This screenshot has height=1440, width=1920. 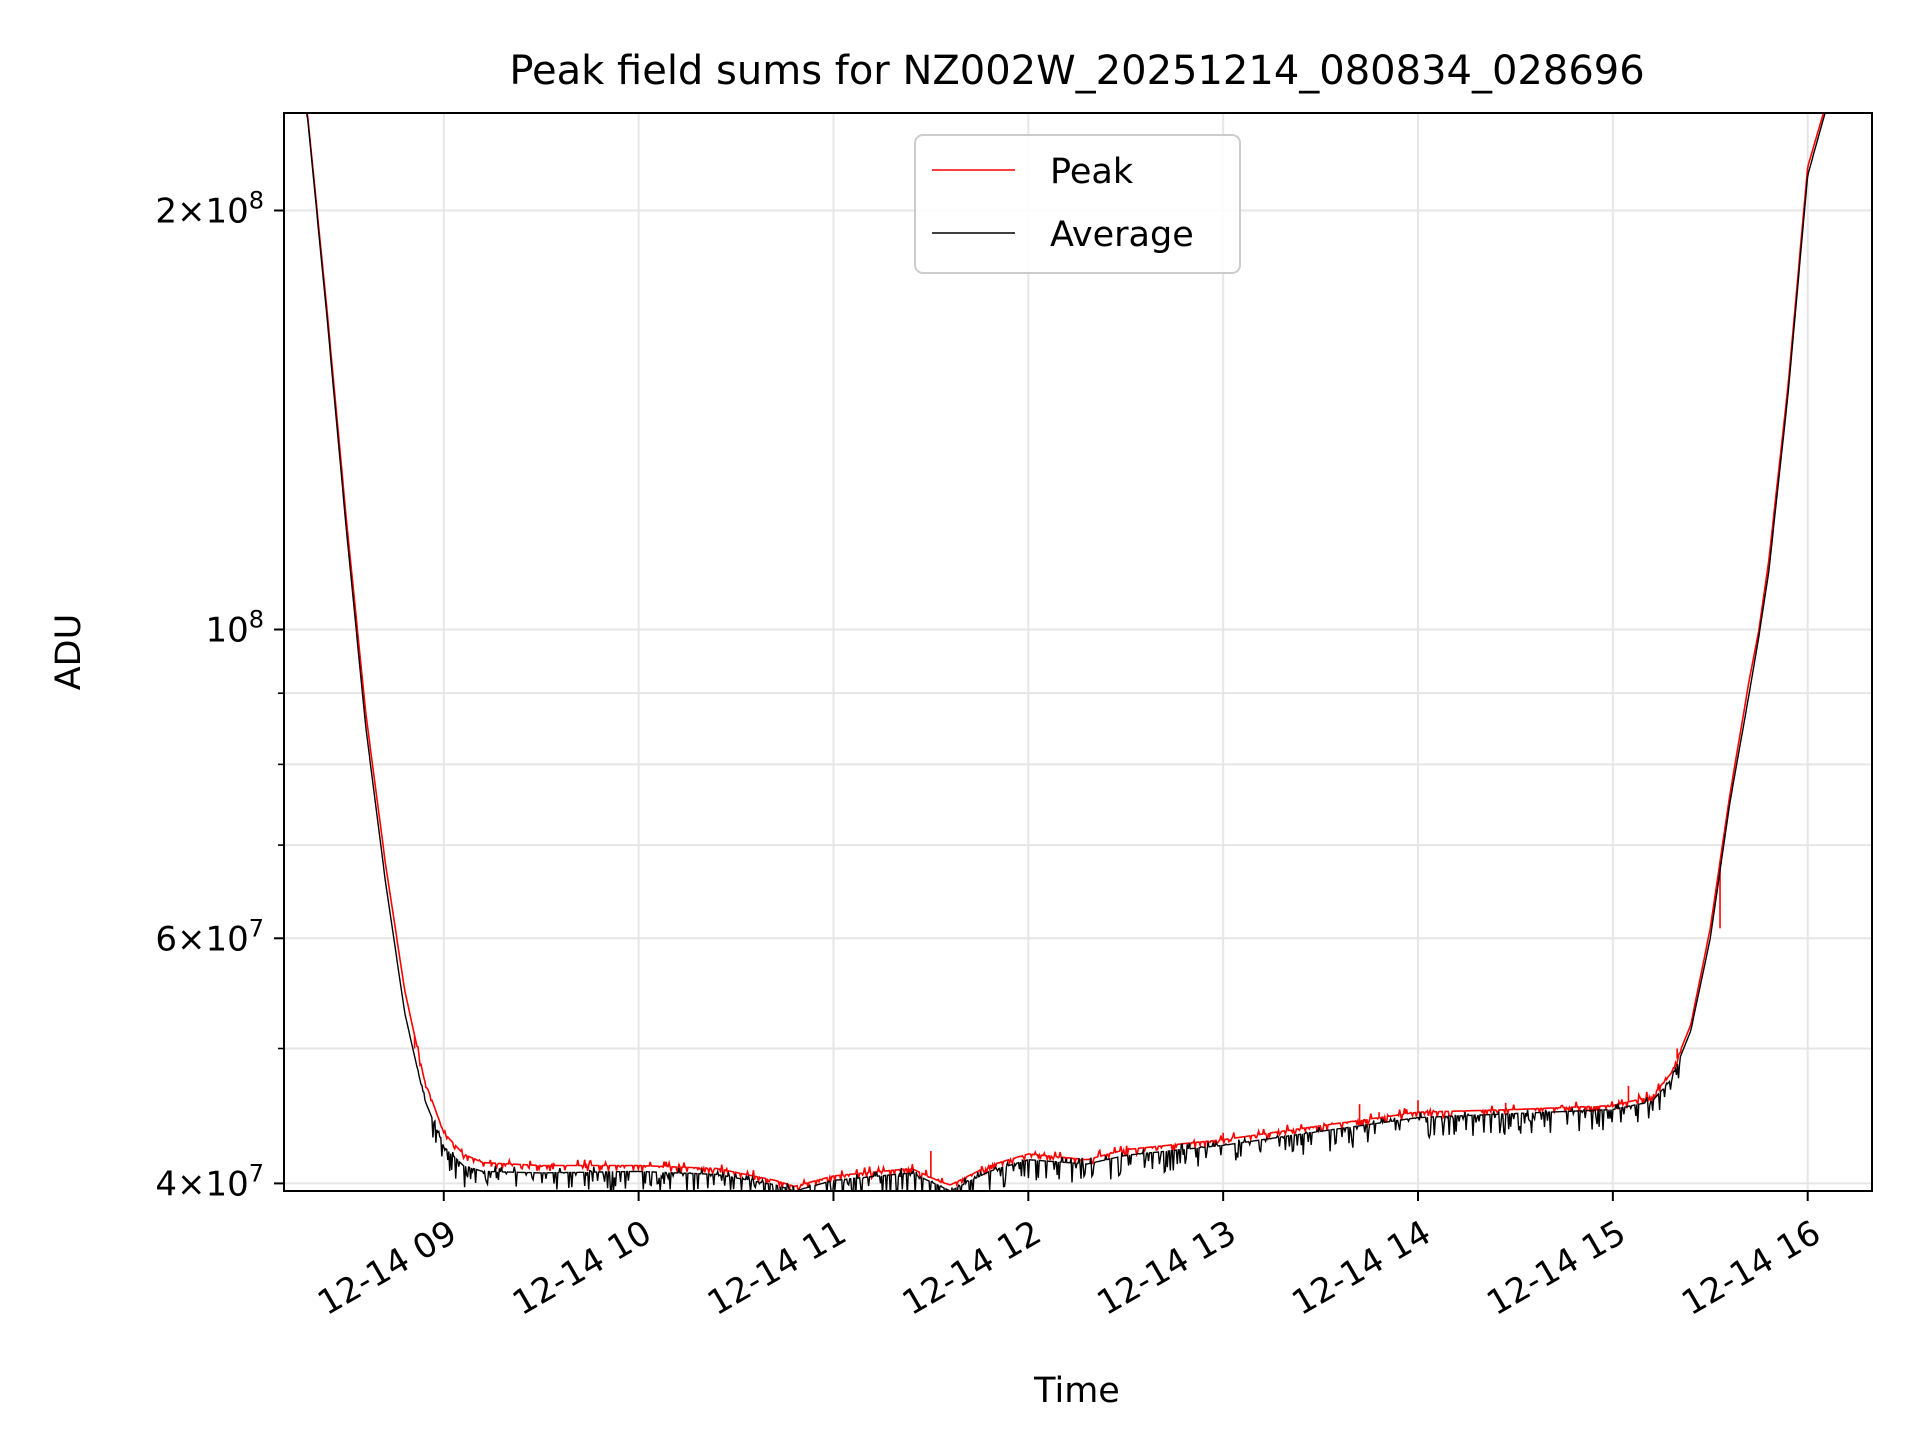 What do you see at coordinates (1361, 1268) in the screenshot?
I see `x-tick-label: 12-14 14` at bounding box center [1361, 1268].